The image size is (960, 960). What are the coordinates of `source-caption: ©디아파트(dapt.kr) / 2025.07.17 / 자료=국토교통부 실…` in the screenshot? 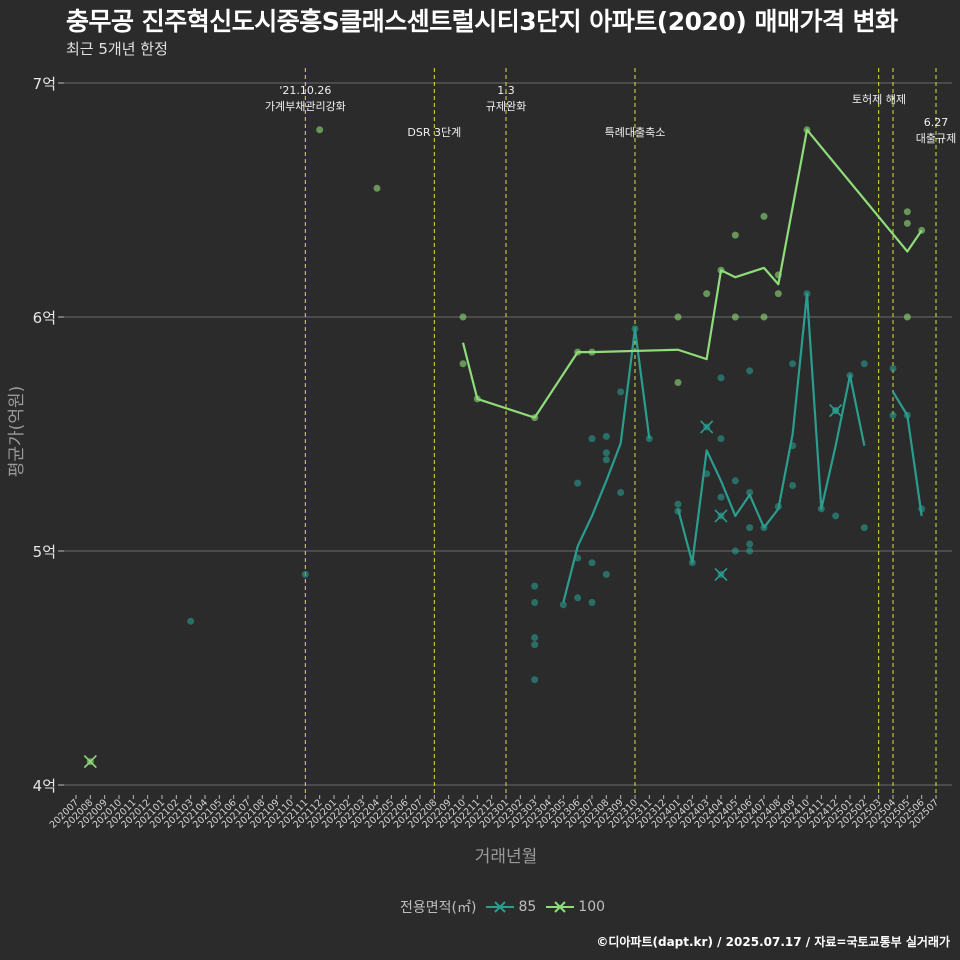 It's located at (773, 942).